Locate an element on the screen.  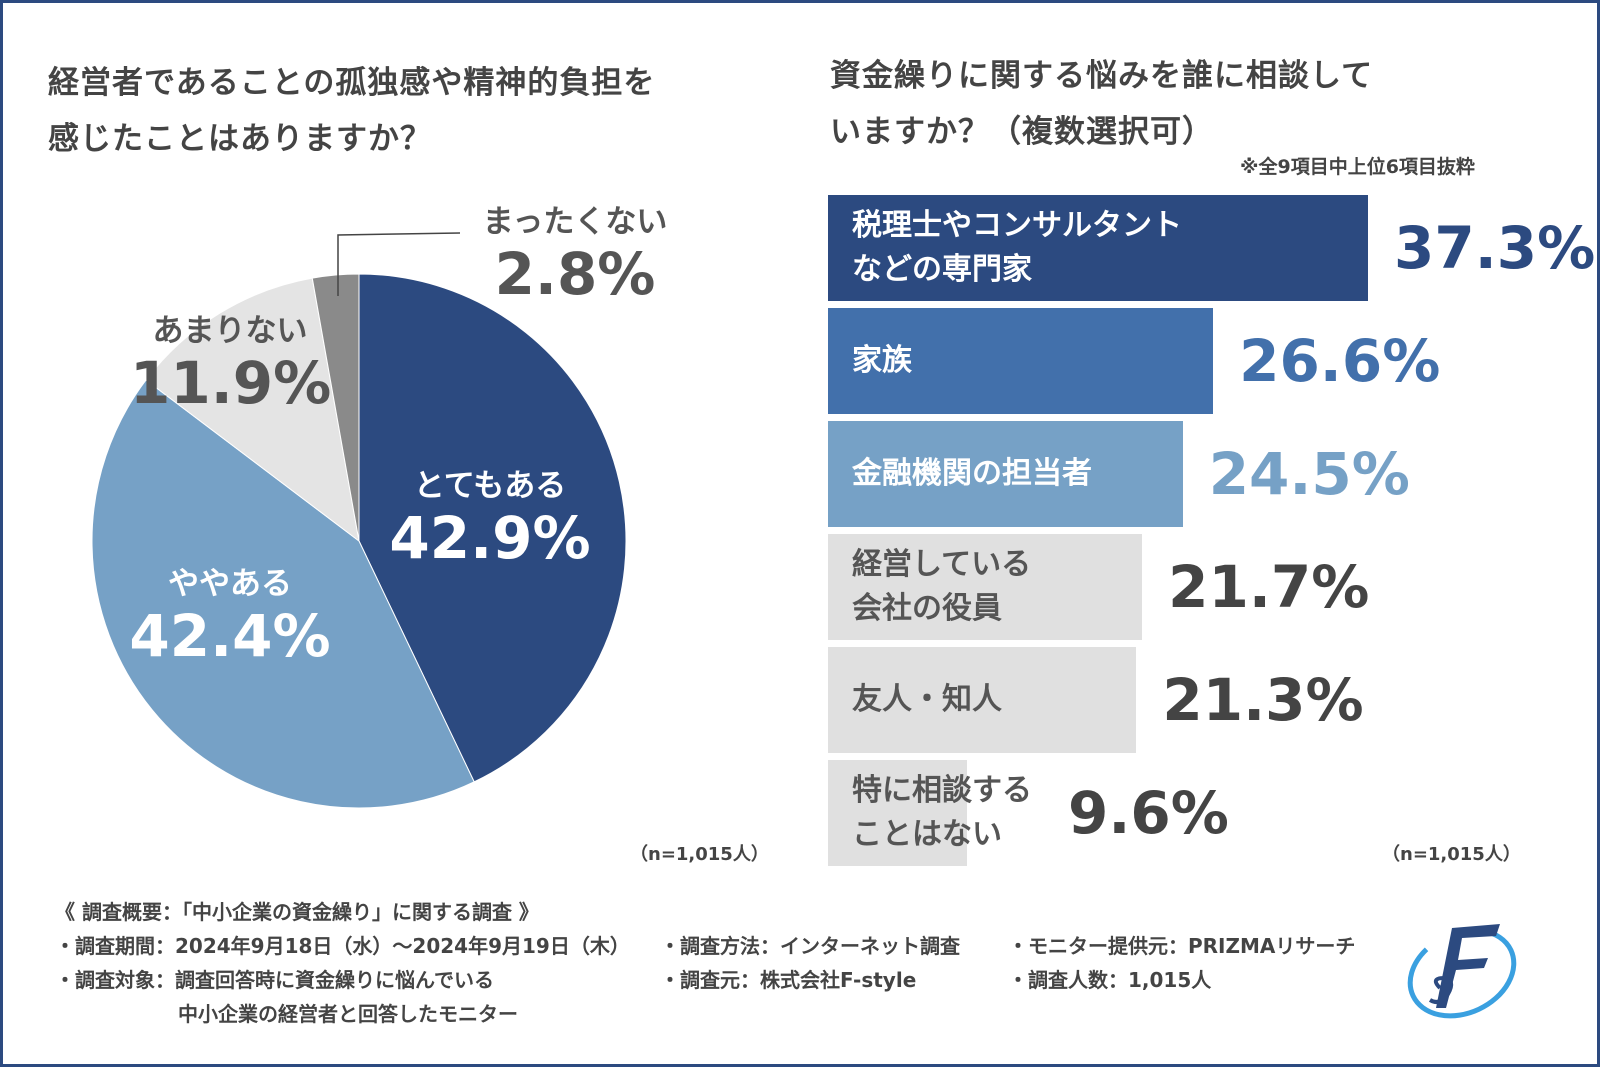
footer-period: ・調査期間：2024年9月18日（水）～2024年9月19日（木） is located at coordinates (342, 946).